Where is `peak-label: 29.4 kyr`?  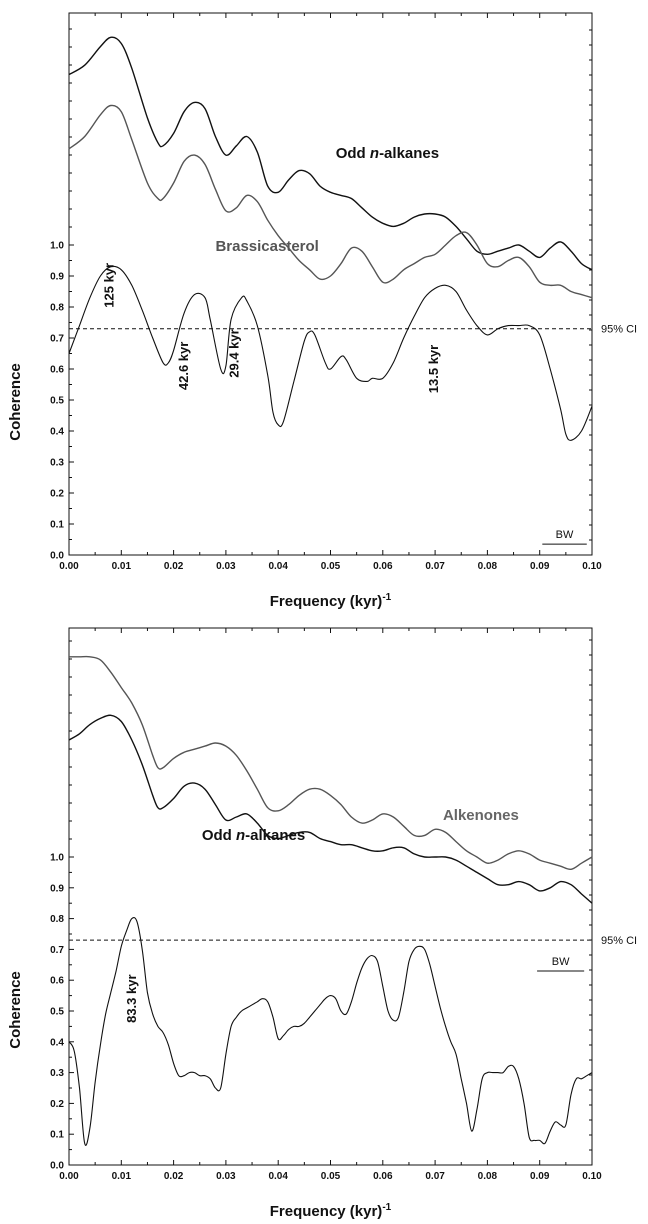 peak-label: 29.4 kyr is located at coordinates (233, 353).